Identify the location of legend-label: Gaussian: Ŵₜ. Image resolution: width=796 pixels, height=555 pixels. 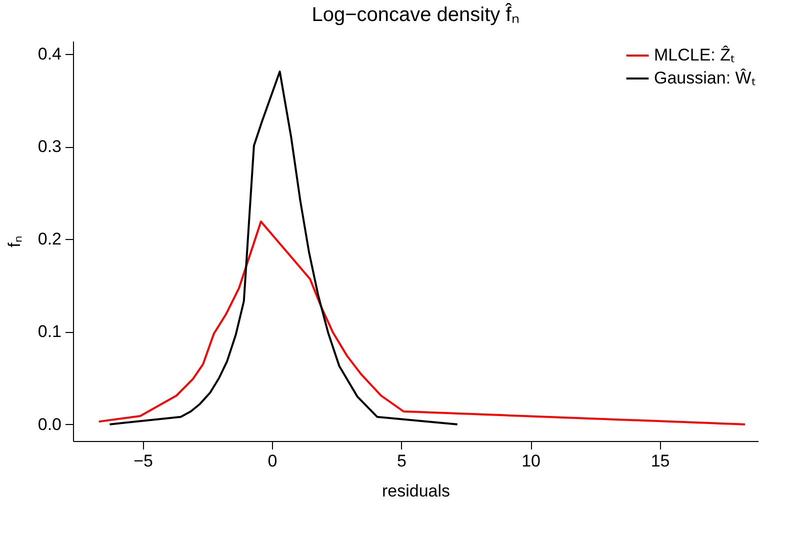
(705, 78).